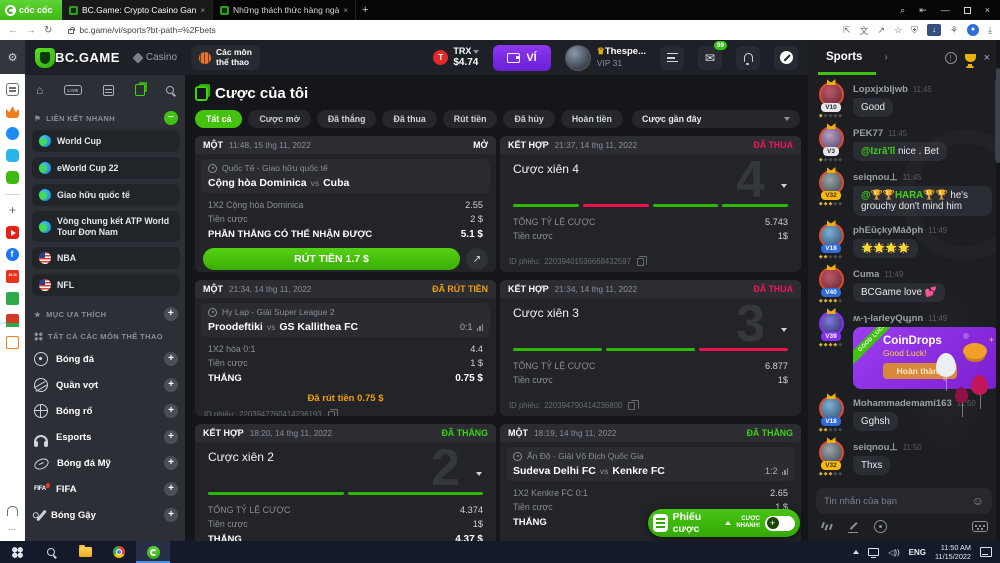 The width and height of the screenshot is (1000, 563). What do you see at coordinates (724, 523) in the screenshot?
I see `betslip-button: Phiếu cược CƯỢC NHANH!` at bounding box center [724, 523].